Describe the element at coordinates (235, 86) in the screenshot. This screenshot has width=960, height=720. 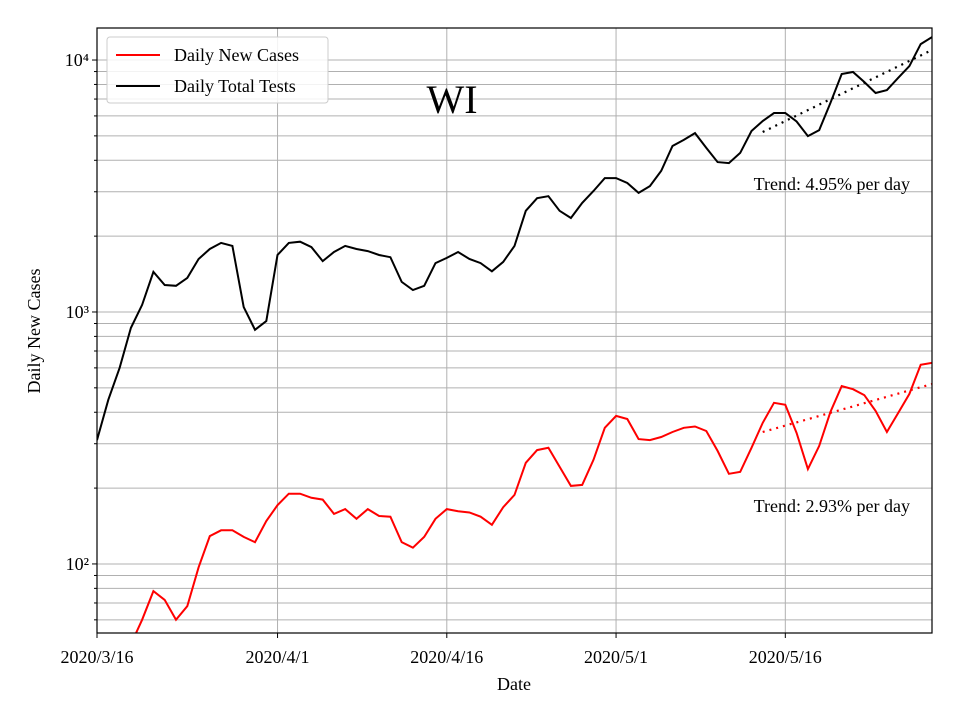
I see `legend-label: Daily Total Tests` at that location.